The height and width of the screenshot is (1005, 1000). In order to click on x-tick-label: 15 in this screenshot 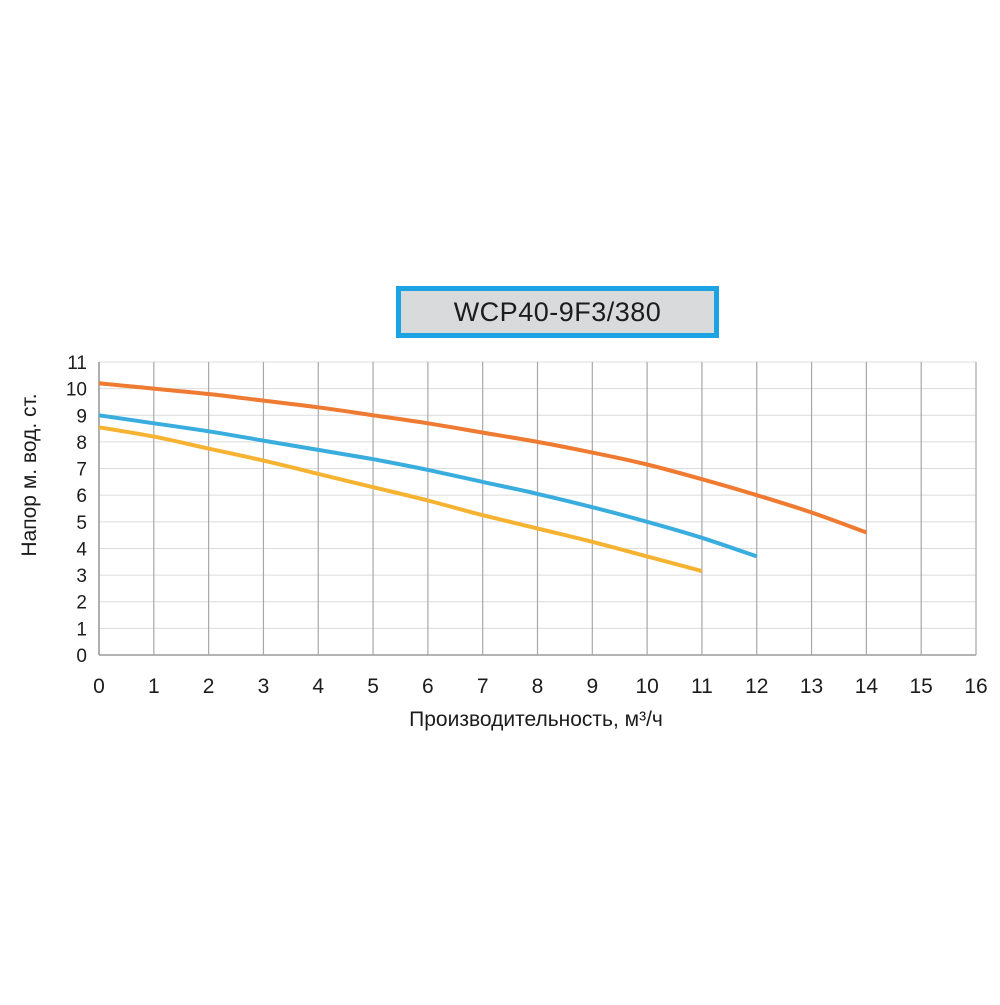, I will do `click(921, 686)`.